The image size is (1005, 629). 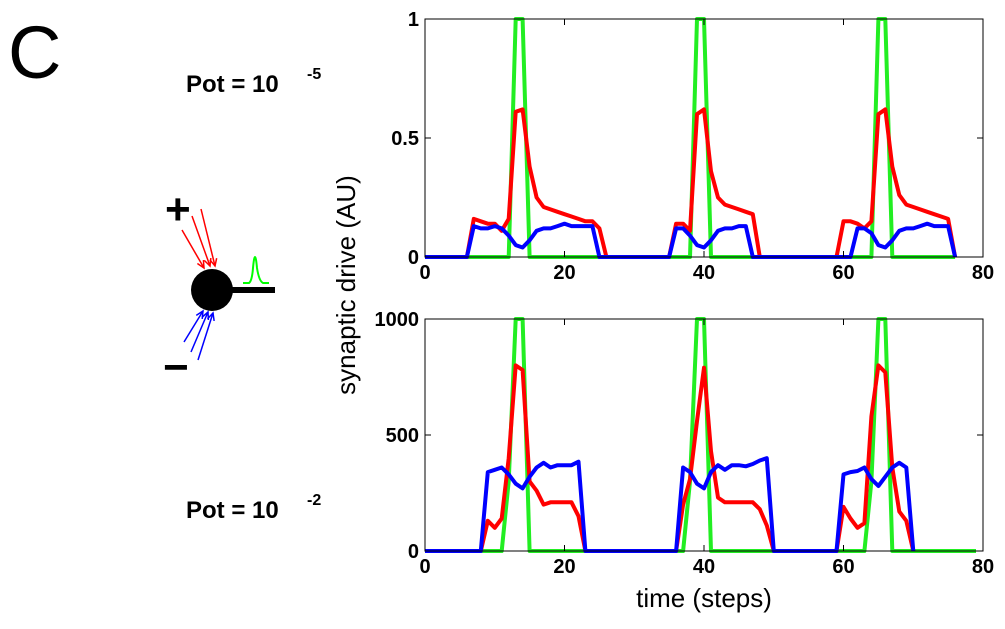 I want to click on pot-label-top: Pot = 10 -5, so click(x=253, y=82).